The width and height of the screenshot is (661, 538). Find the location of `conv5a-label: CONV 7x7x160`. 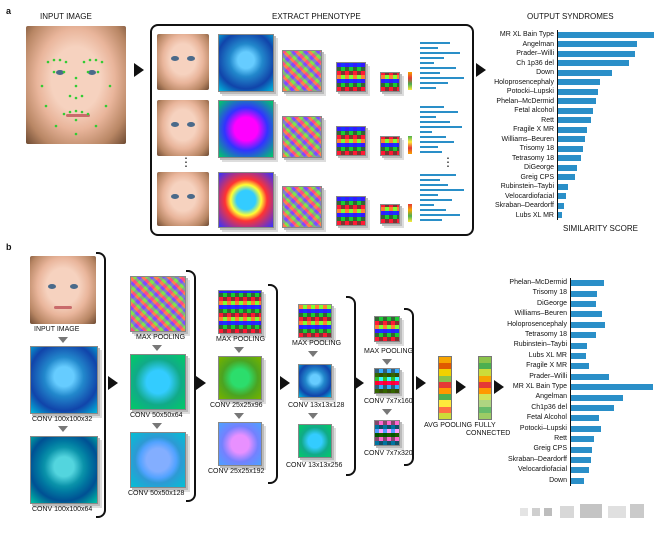

conv5a-label: CONV 7x7x160 is located at coordinates (388, 401).